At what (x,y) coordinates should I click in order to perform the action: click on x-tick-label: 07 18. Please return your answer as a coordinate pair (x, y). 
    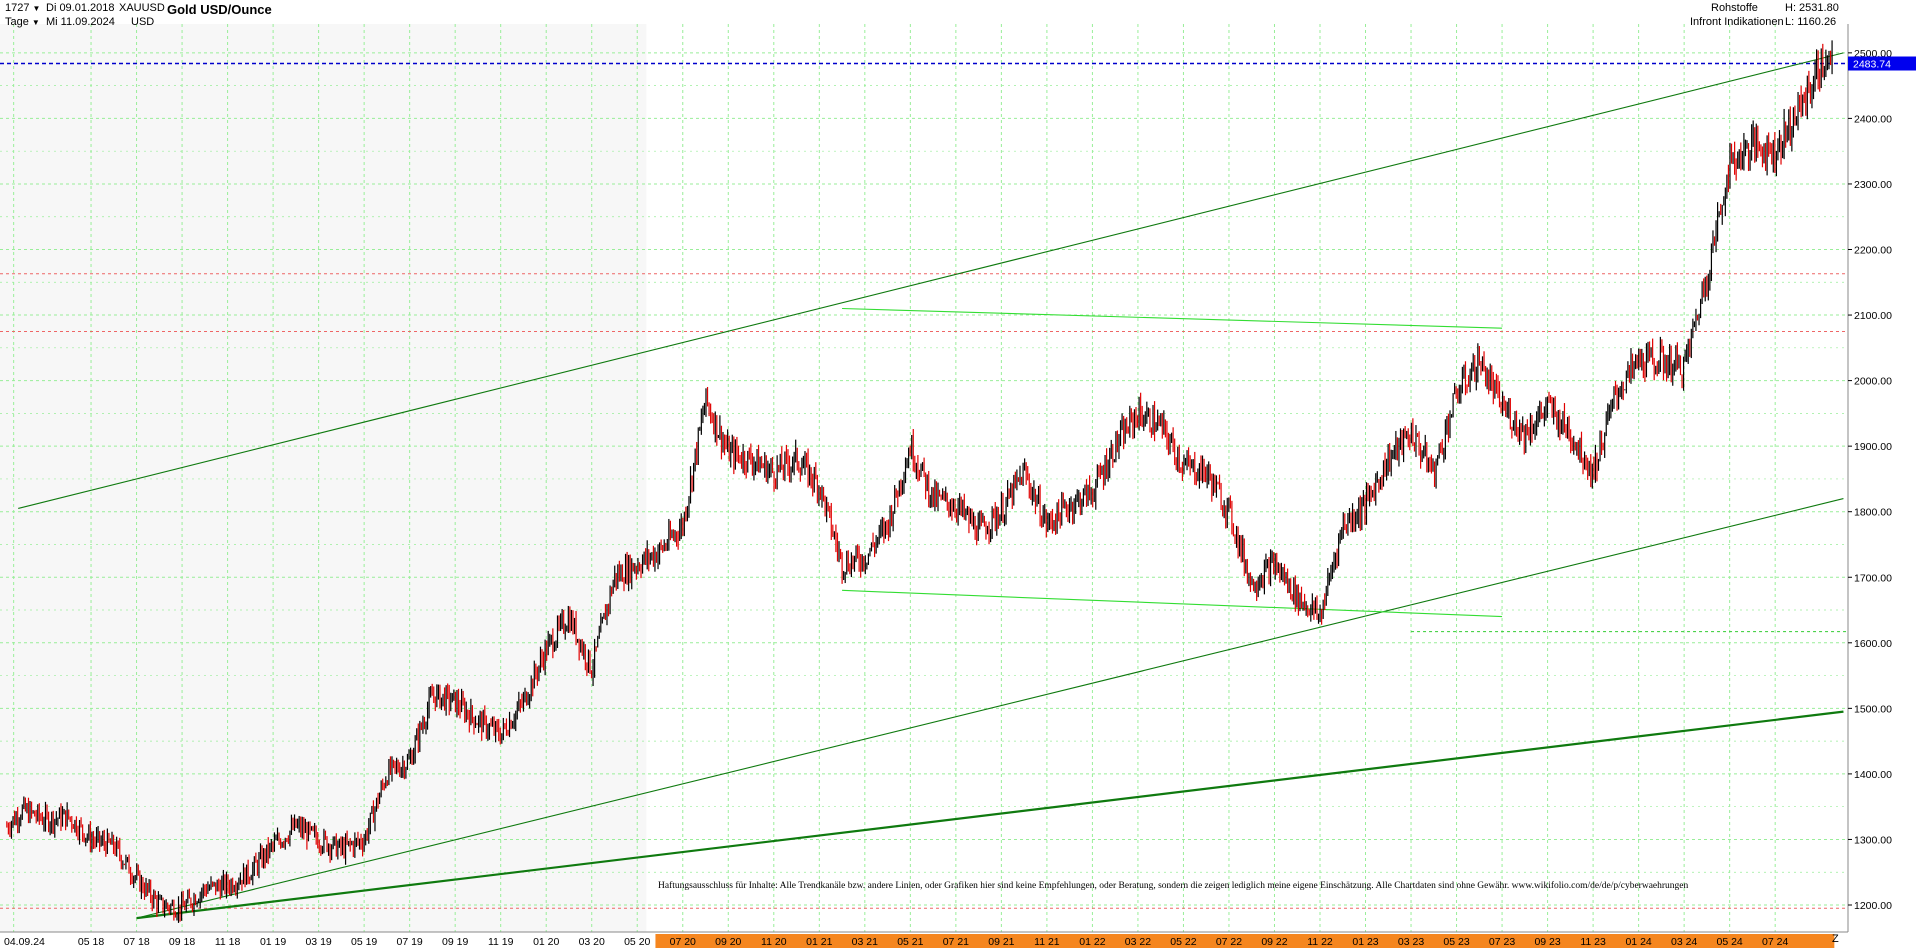
    Looking at the image, I should click on (136, 942).